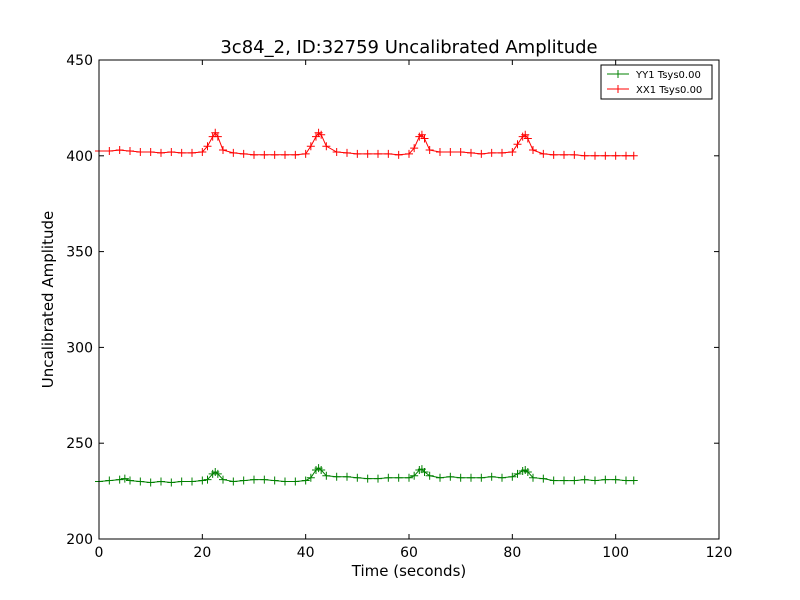 The height and width of the screenshot is (600, 800). What do you see at coordinates (79, 444) in the screenshot?
I see `y-tick-label: 250` at bounding box center [79, 444].